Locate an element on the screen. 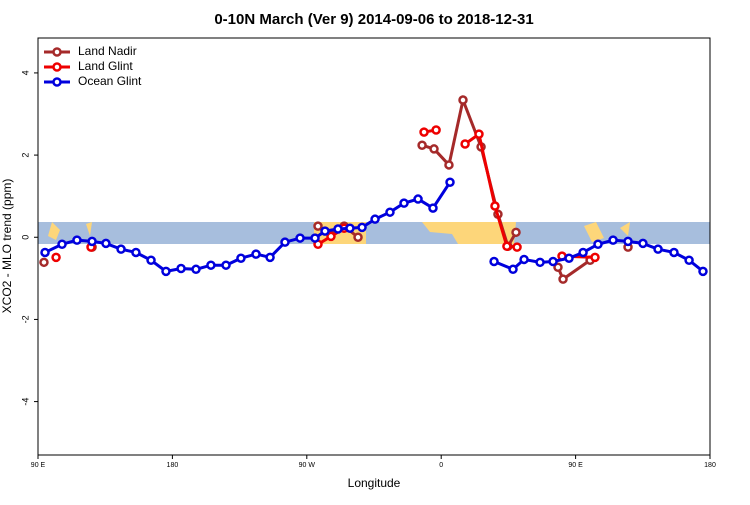 The width and height of the screenshot is (750, 505). y-tick-label: 4 is located at coordinates (25, 72).